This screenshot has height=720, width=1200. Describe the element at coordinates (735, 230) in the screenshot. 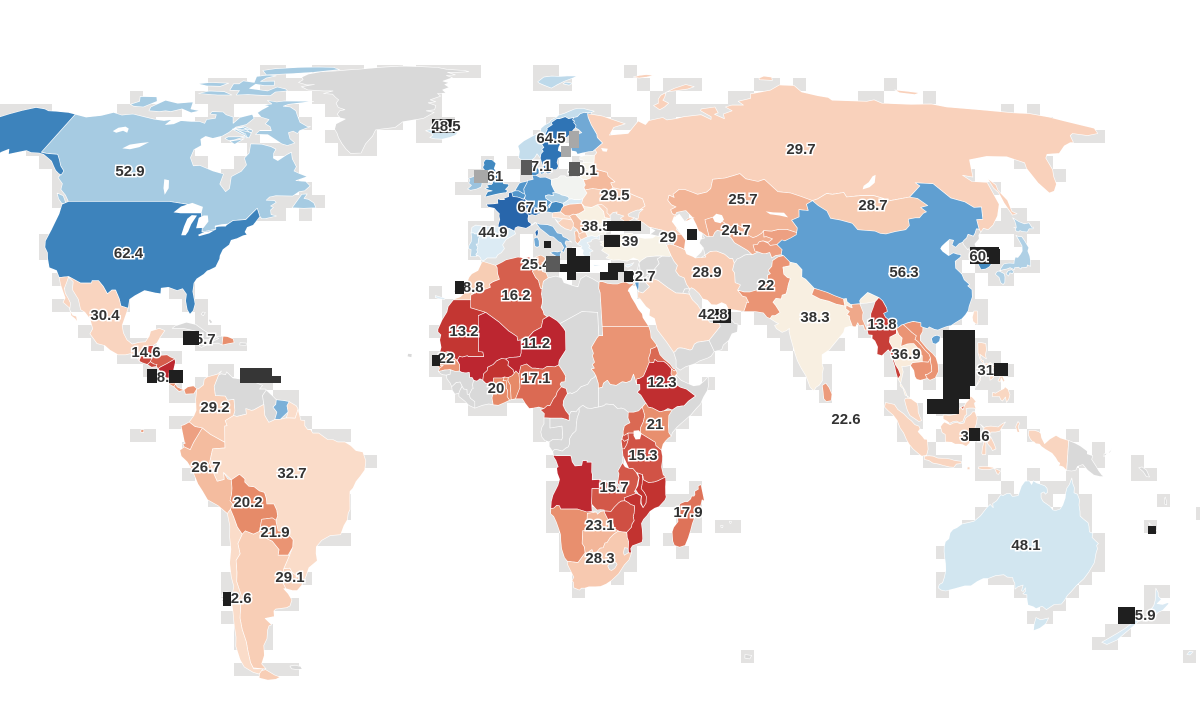

I see `svg-text: 24.7` at that location.